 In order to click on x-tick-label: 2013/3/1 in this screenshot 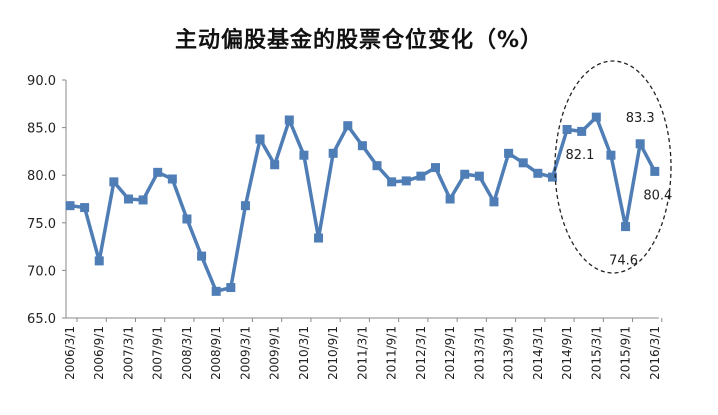, I will do `click(479, 353)`.